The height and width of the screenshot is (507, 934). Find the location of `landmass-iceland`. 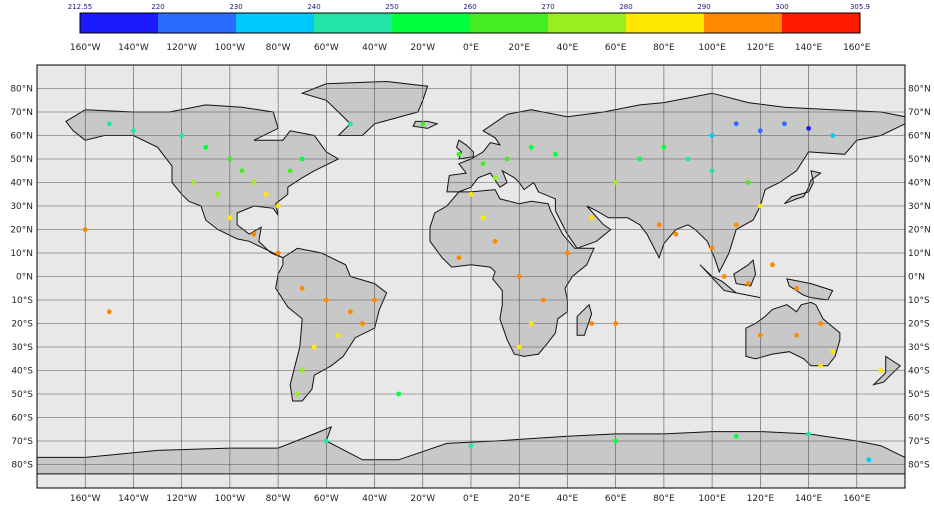

landmass-iceland is located at coordinates (425, 124).